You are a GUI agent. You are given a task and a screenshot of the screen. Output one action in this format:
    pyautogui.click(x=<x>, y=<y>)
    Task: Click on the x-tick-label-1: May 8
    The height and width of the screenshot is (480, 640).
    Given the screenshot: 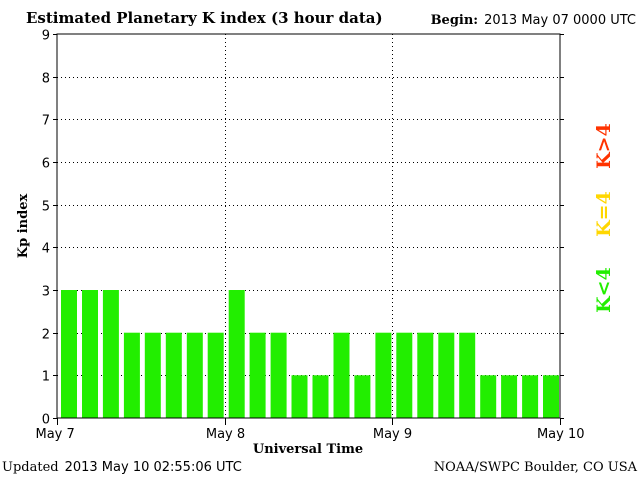 What is the action you would take?
    pyautogui.click(x=225, y=434)
    